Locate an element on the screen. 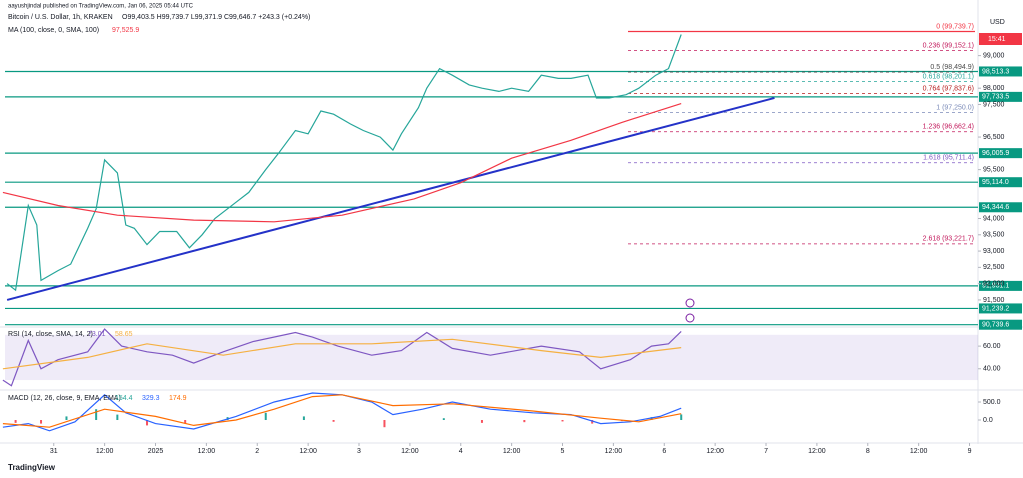 Image resolution: width=1023 pixels, height=478 pixels. y-tick-label: 93,000 is located at coordinates (994, 251).